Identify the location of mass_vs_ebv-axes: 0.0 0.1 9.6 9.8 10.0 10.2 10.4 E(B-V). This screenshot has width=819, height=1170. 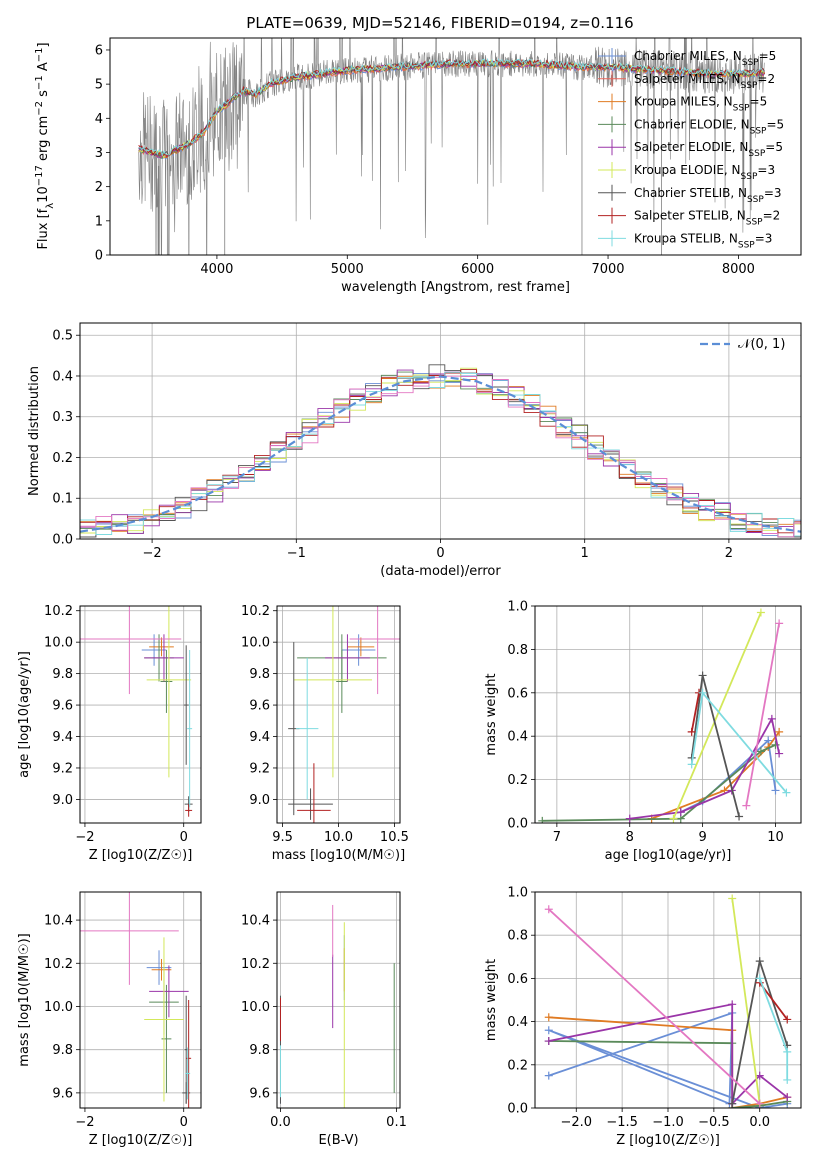
(324, 1019).